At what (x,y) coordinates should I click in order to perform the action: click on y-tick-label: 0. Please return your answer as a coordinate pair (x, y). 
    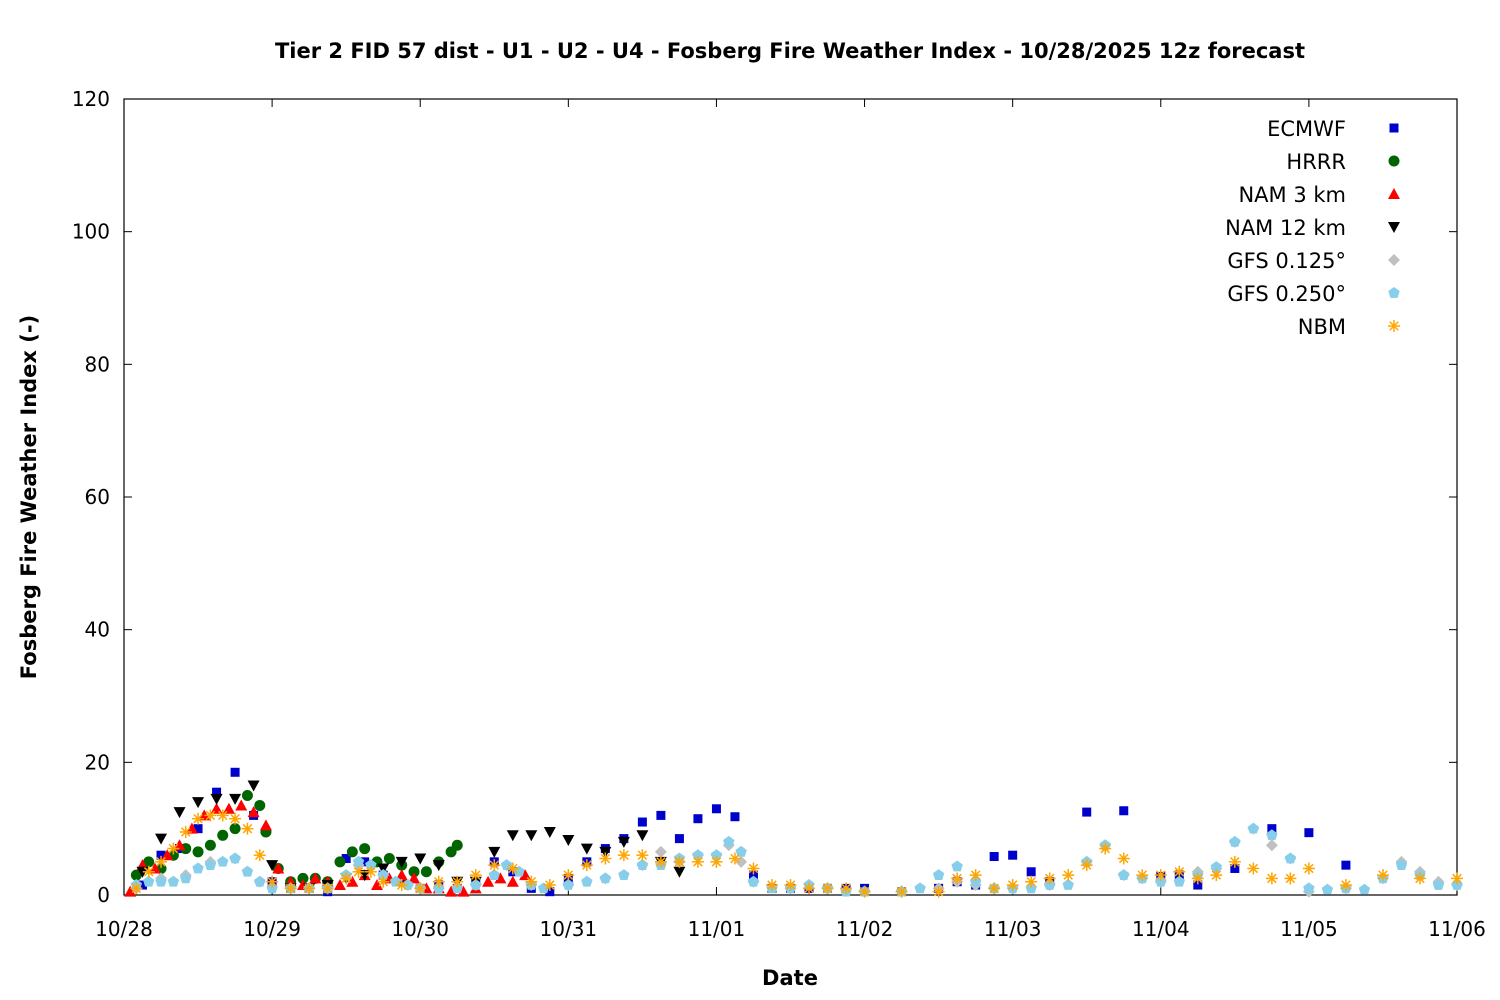
    Looking at the image, I should click on (103, 895).